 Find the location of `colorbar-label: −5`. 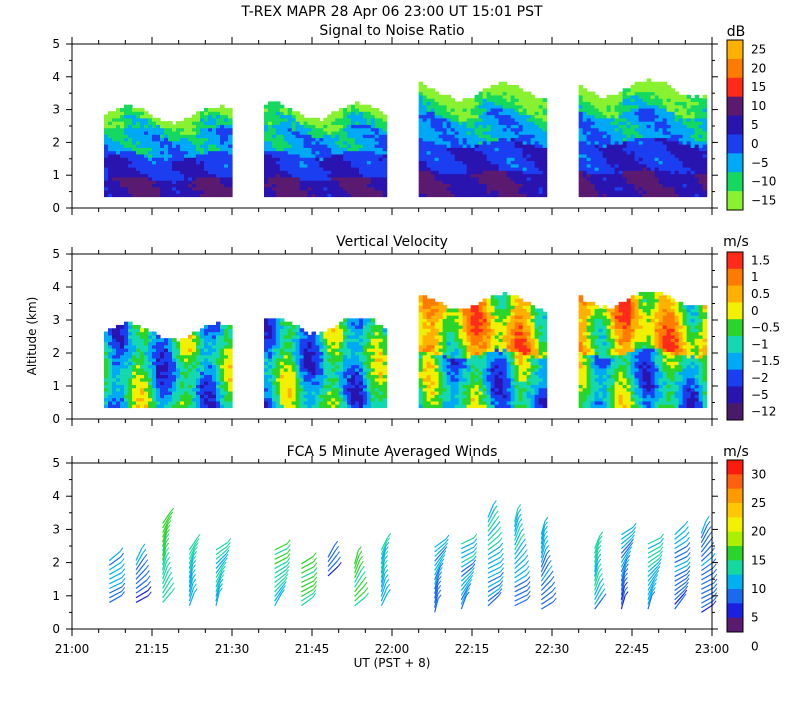

colorbar-label: −5 is located at coordinates (760, 163).